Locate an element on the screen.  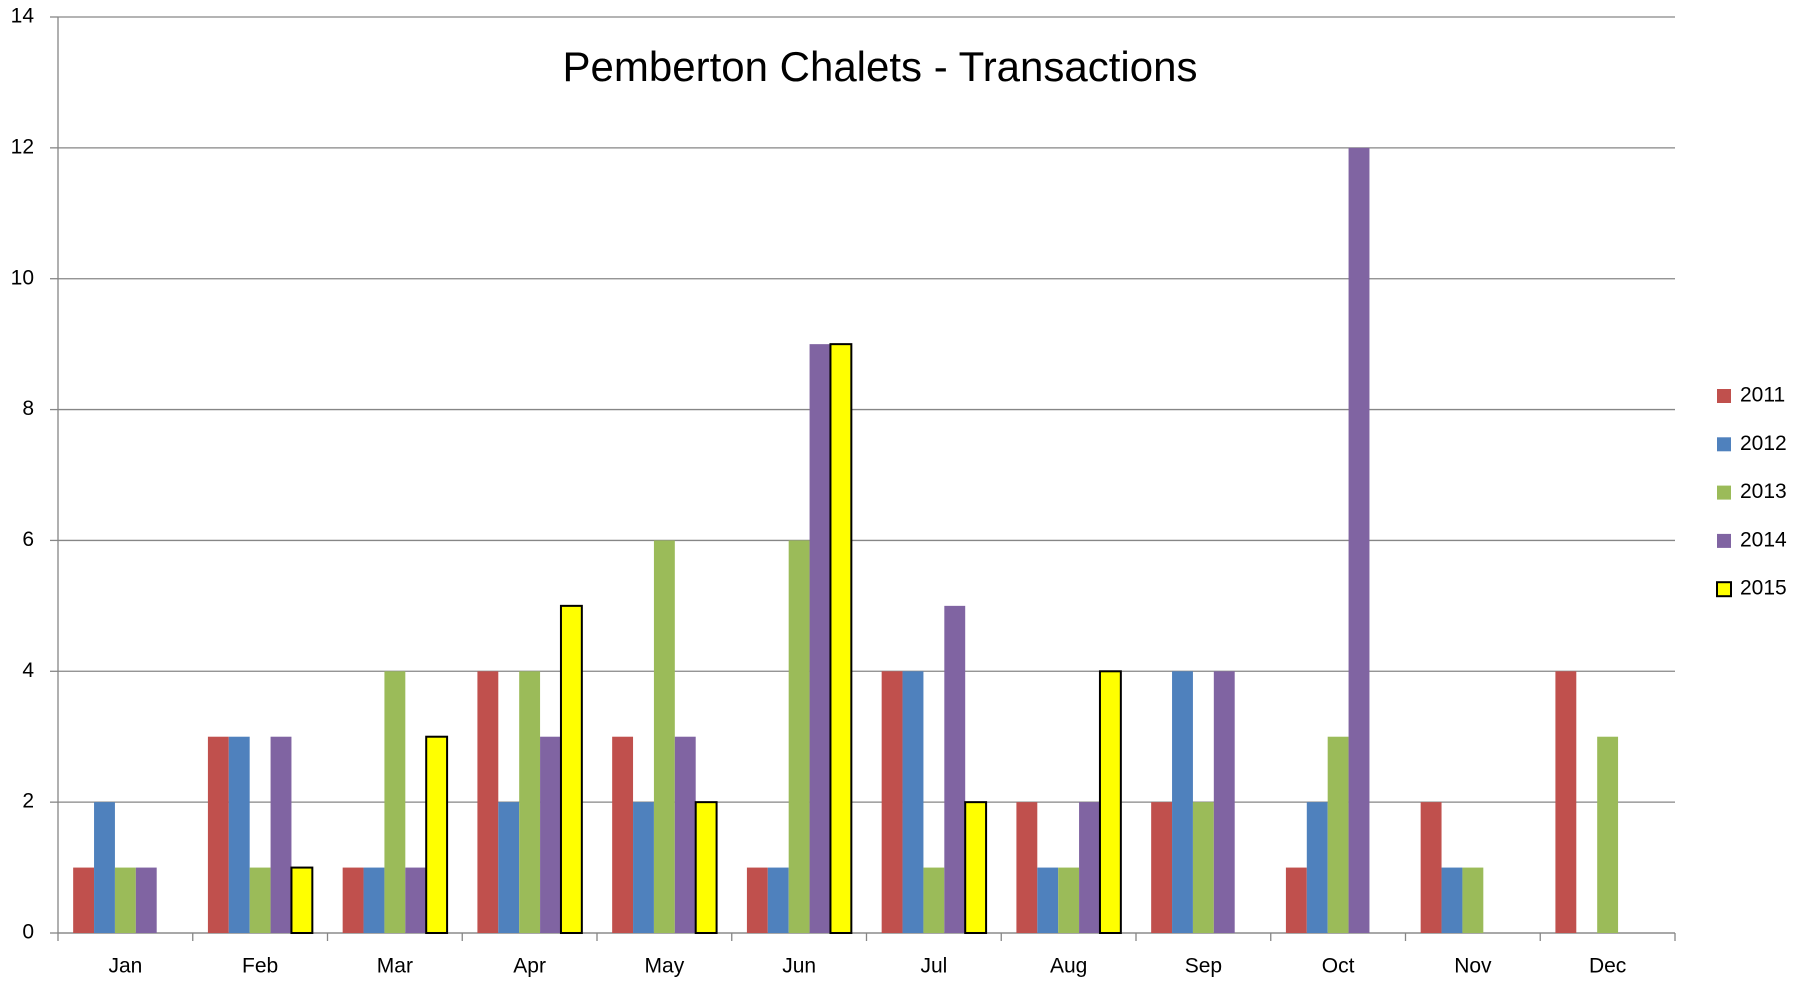
y-tick-label: 14 is located at coordinates (23, 16).